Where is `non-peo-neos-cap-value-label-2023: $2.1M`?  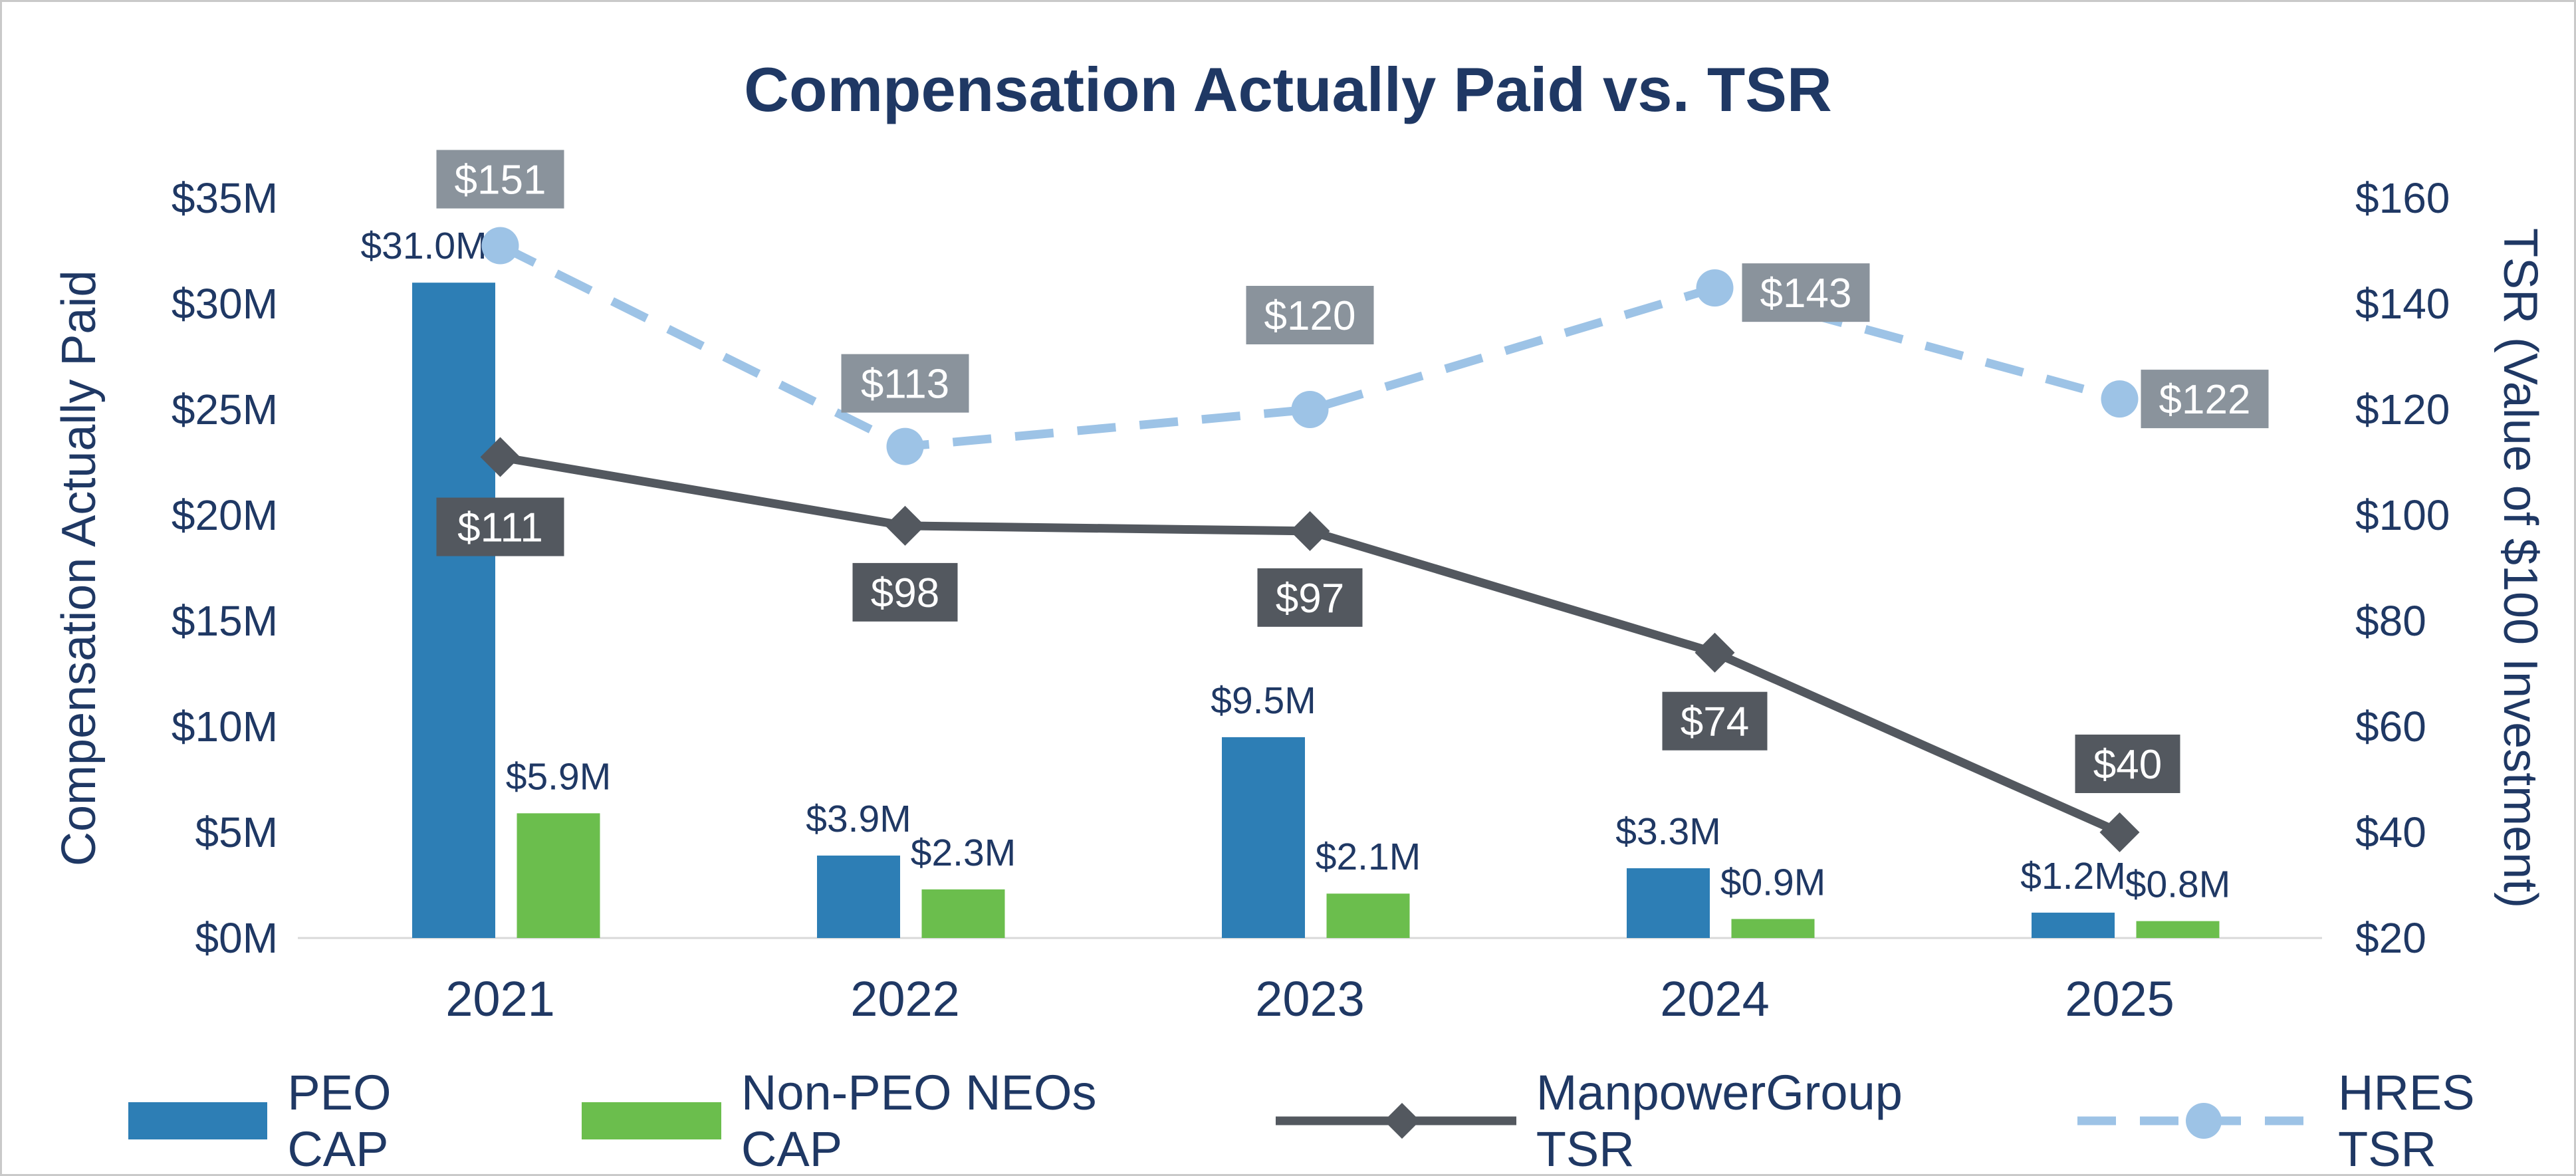 non-peo-neos-cap-value-label-2023: $2.1M is located at coordinates (1368, 857).